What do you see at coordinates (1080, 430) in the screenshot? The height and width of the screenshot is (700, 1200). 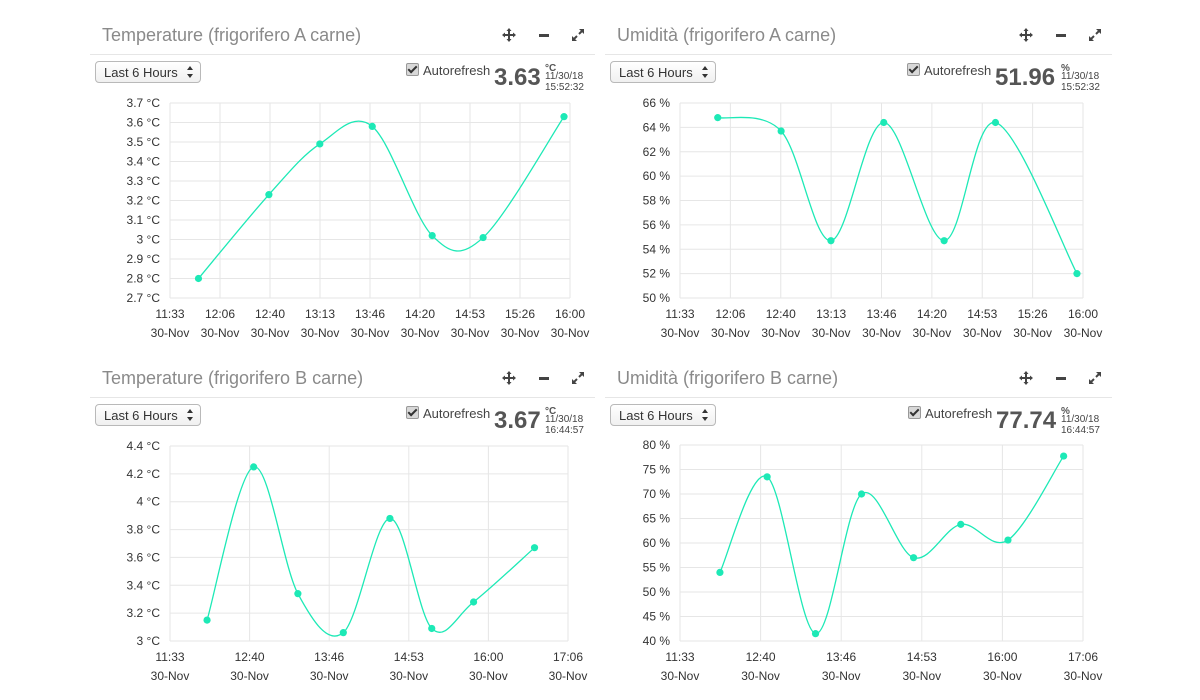 I see `reading-time: 16:44:57` at bounding box center [1080, 430].